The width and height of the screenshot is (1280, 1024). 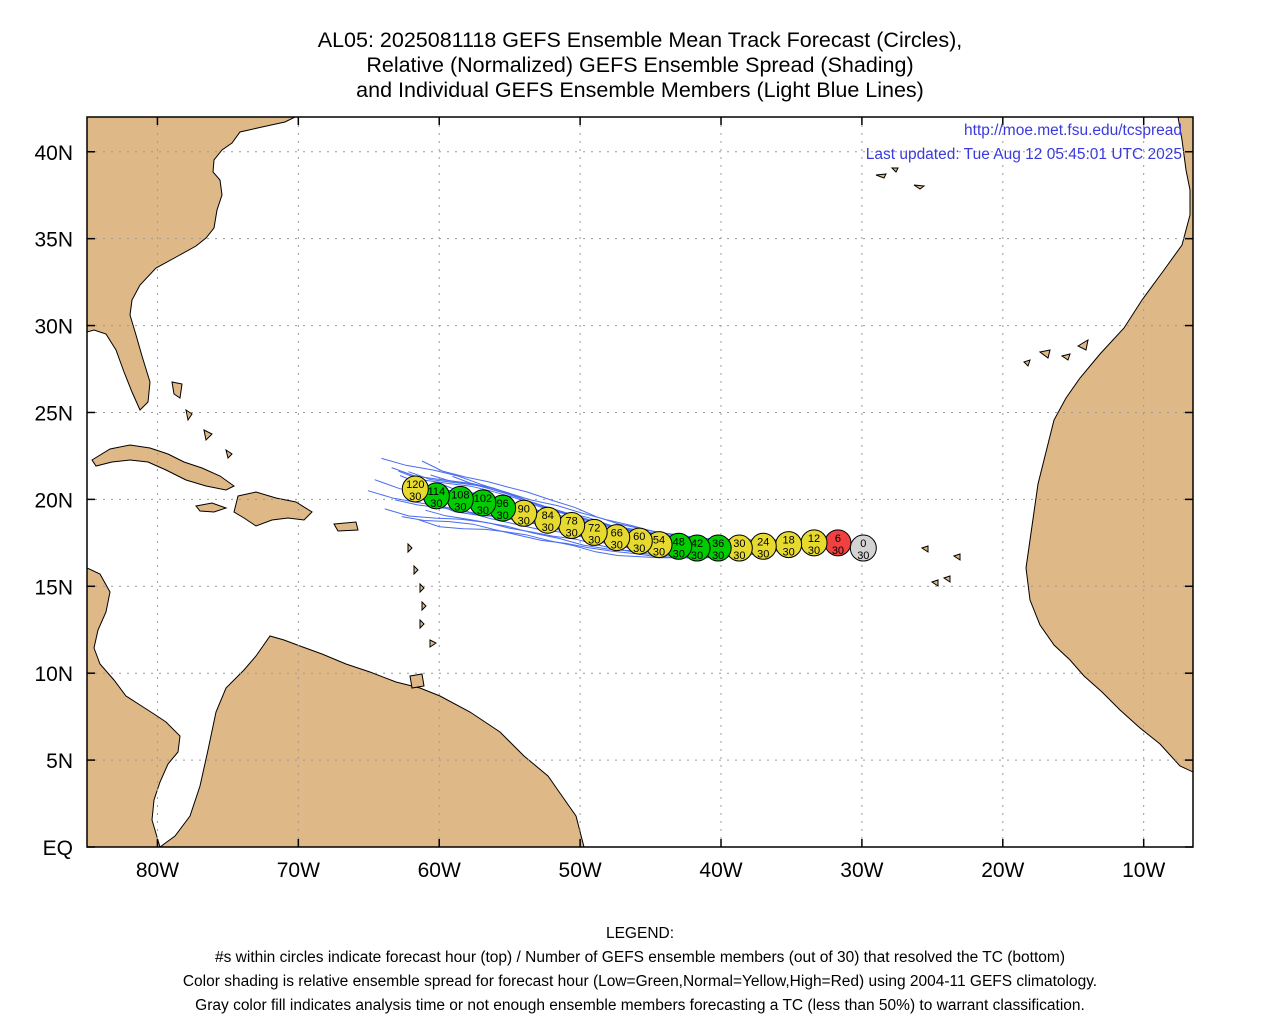 I want to click on canary-islands-land, so click(x=1056, y=352).